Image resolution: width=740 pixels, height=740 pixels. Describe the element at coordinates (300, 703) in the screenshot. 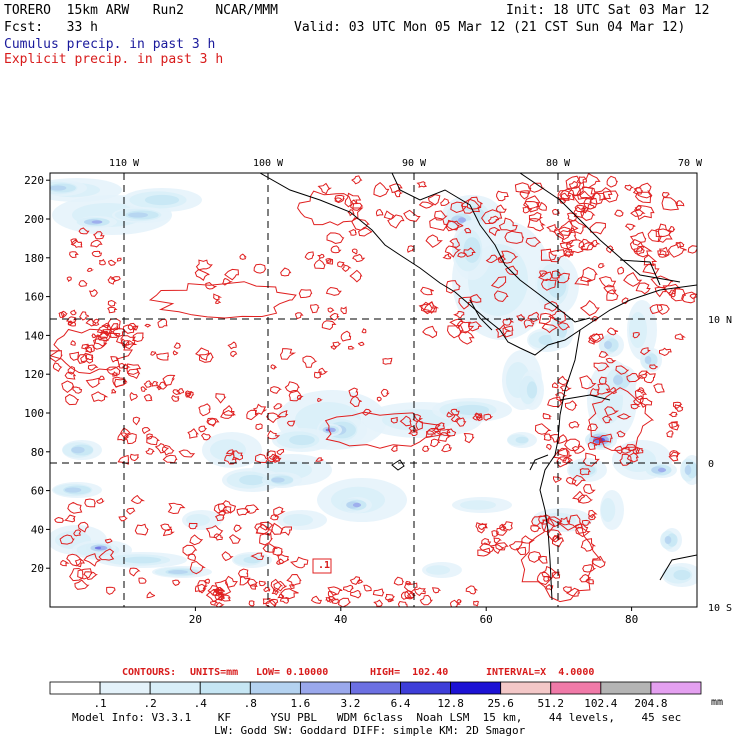

I see `legend-threshold-label: 1.6` at that location.